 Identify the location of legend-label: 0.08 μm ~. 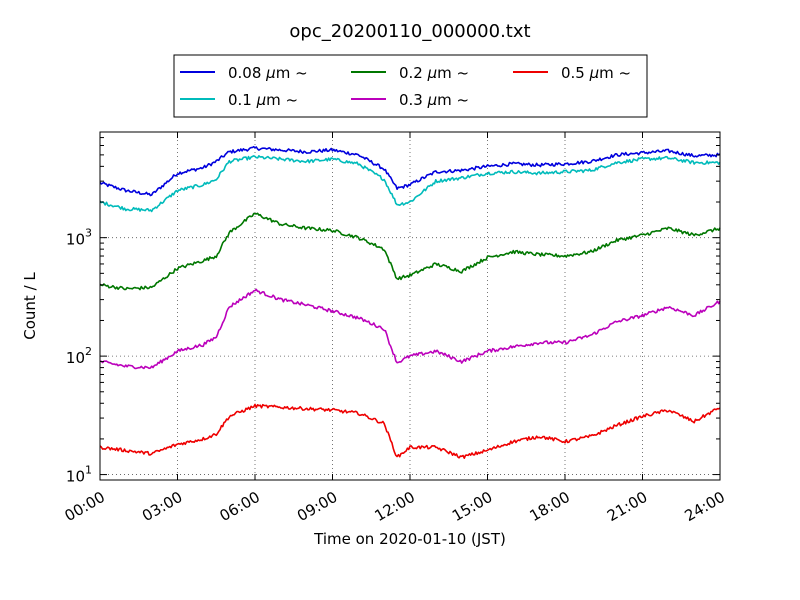
(268, 73).